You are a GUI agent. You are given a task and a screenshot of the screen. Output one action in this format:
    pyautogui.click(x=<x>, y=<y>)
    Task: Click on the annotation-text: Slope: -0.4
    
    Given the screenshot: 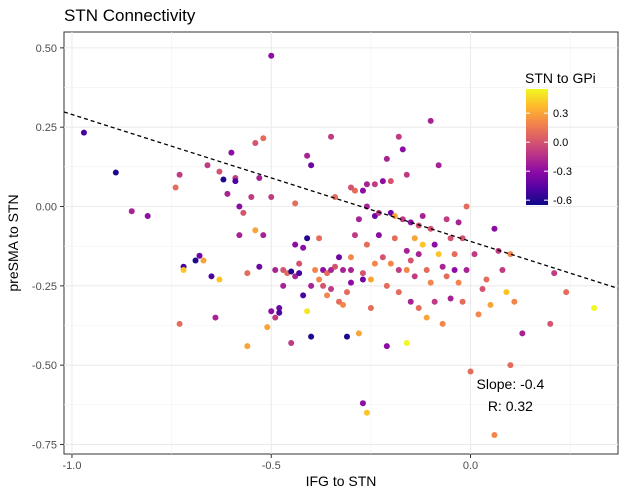 What is the action you would take?
    pyautogui.click(x=511, y=384)
    